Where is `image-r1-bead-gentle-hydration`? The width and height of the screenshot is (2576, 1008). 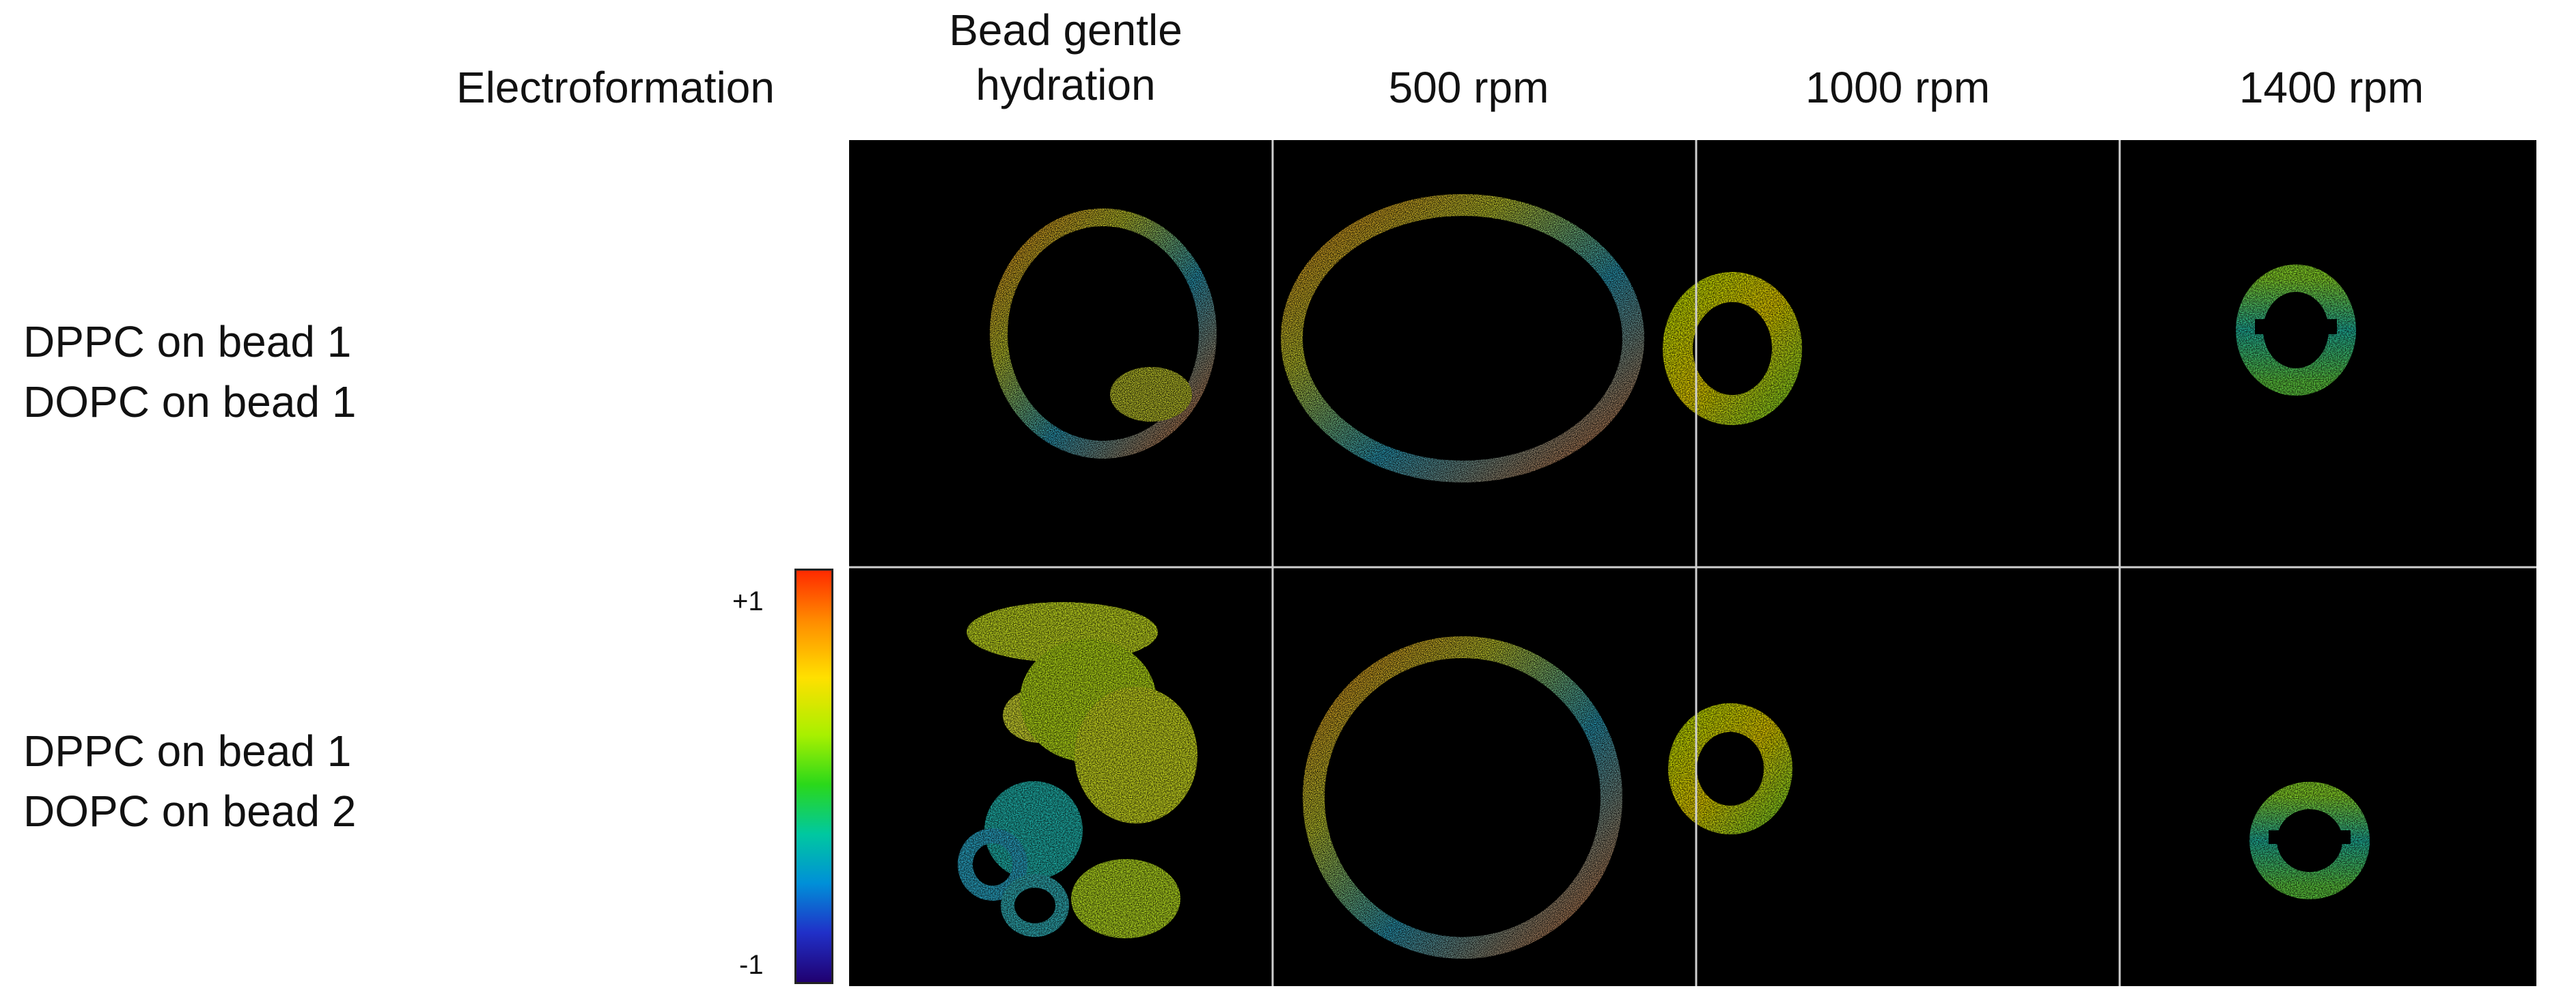 image-r1-bead-gentle-hydration is located at coordinates (1103, 333).